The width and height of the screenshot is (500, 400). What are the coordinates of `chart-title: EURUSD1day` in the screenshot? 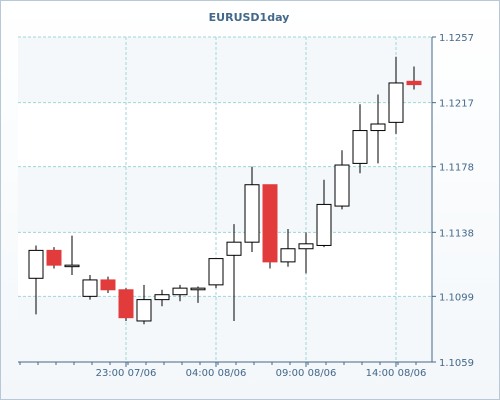 It's located at (249, 17).